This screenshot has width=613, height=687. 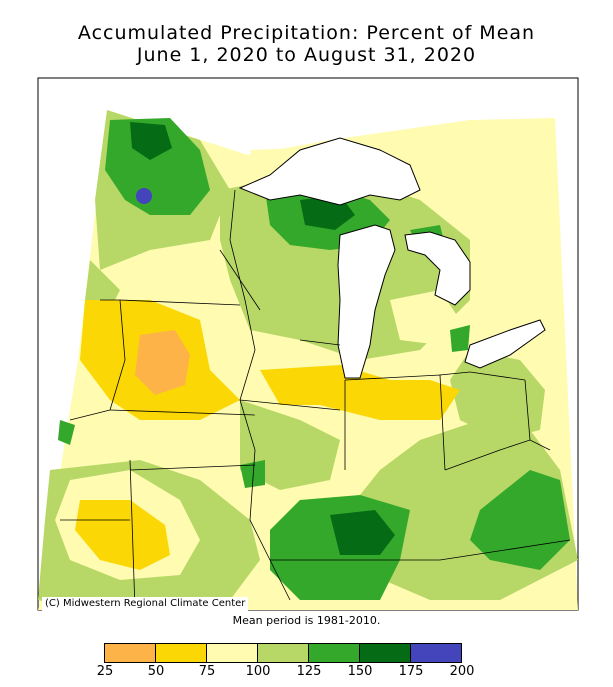 I want to click on credit-label: (C) Midwestern Regional Climate Center, so click(x=145, y=604).